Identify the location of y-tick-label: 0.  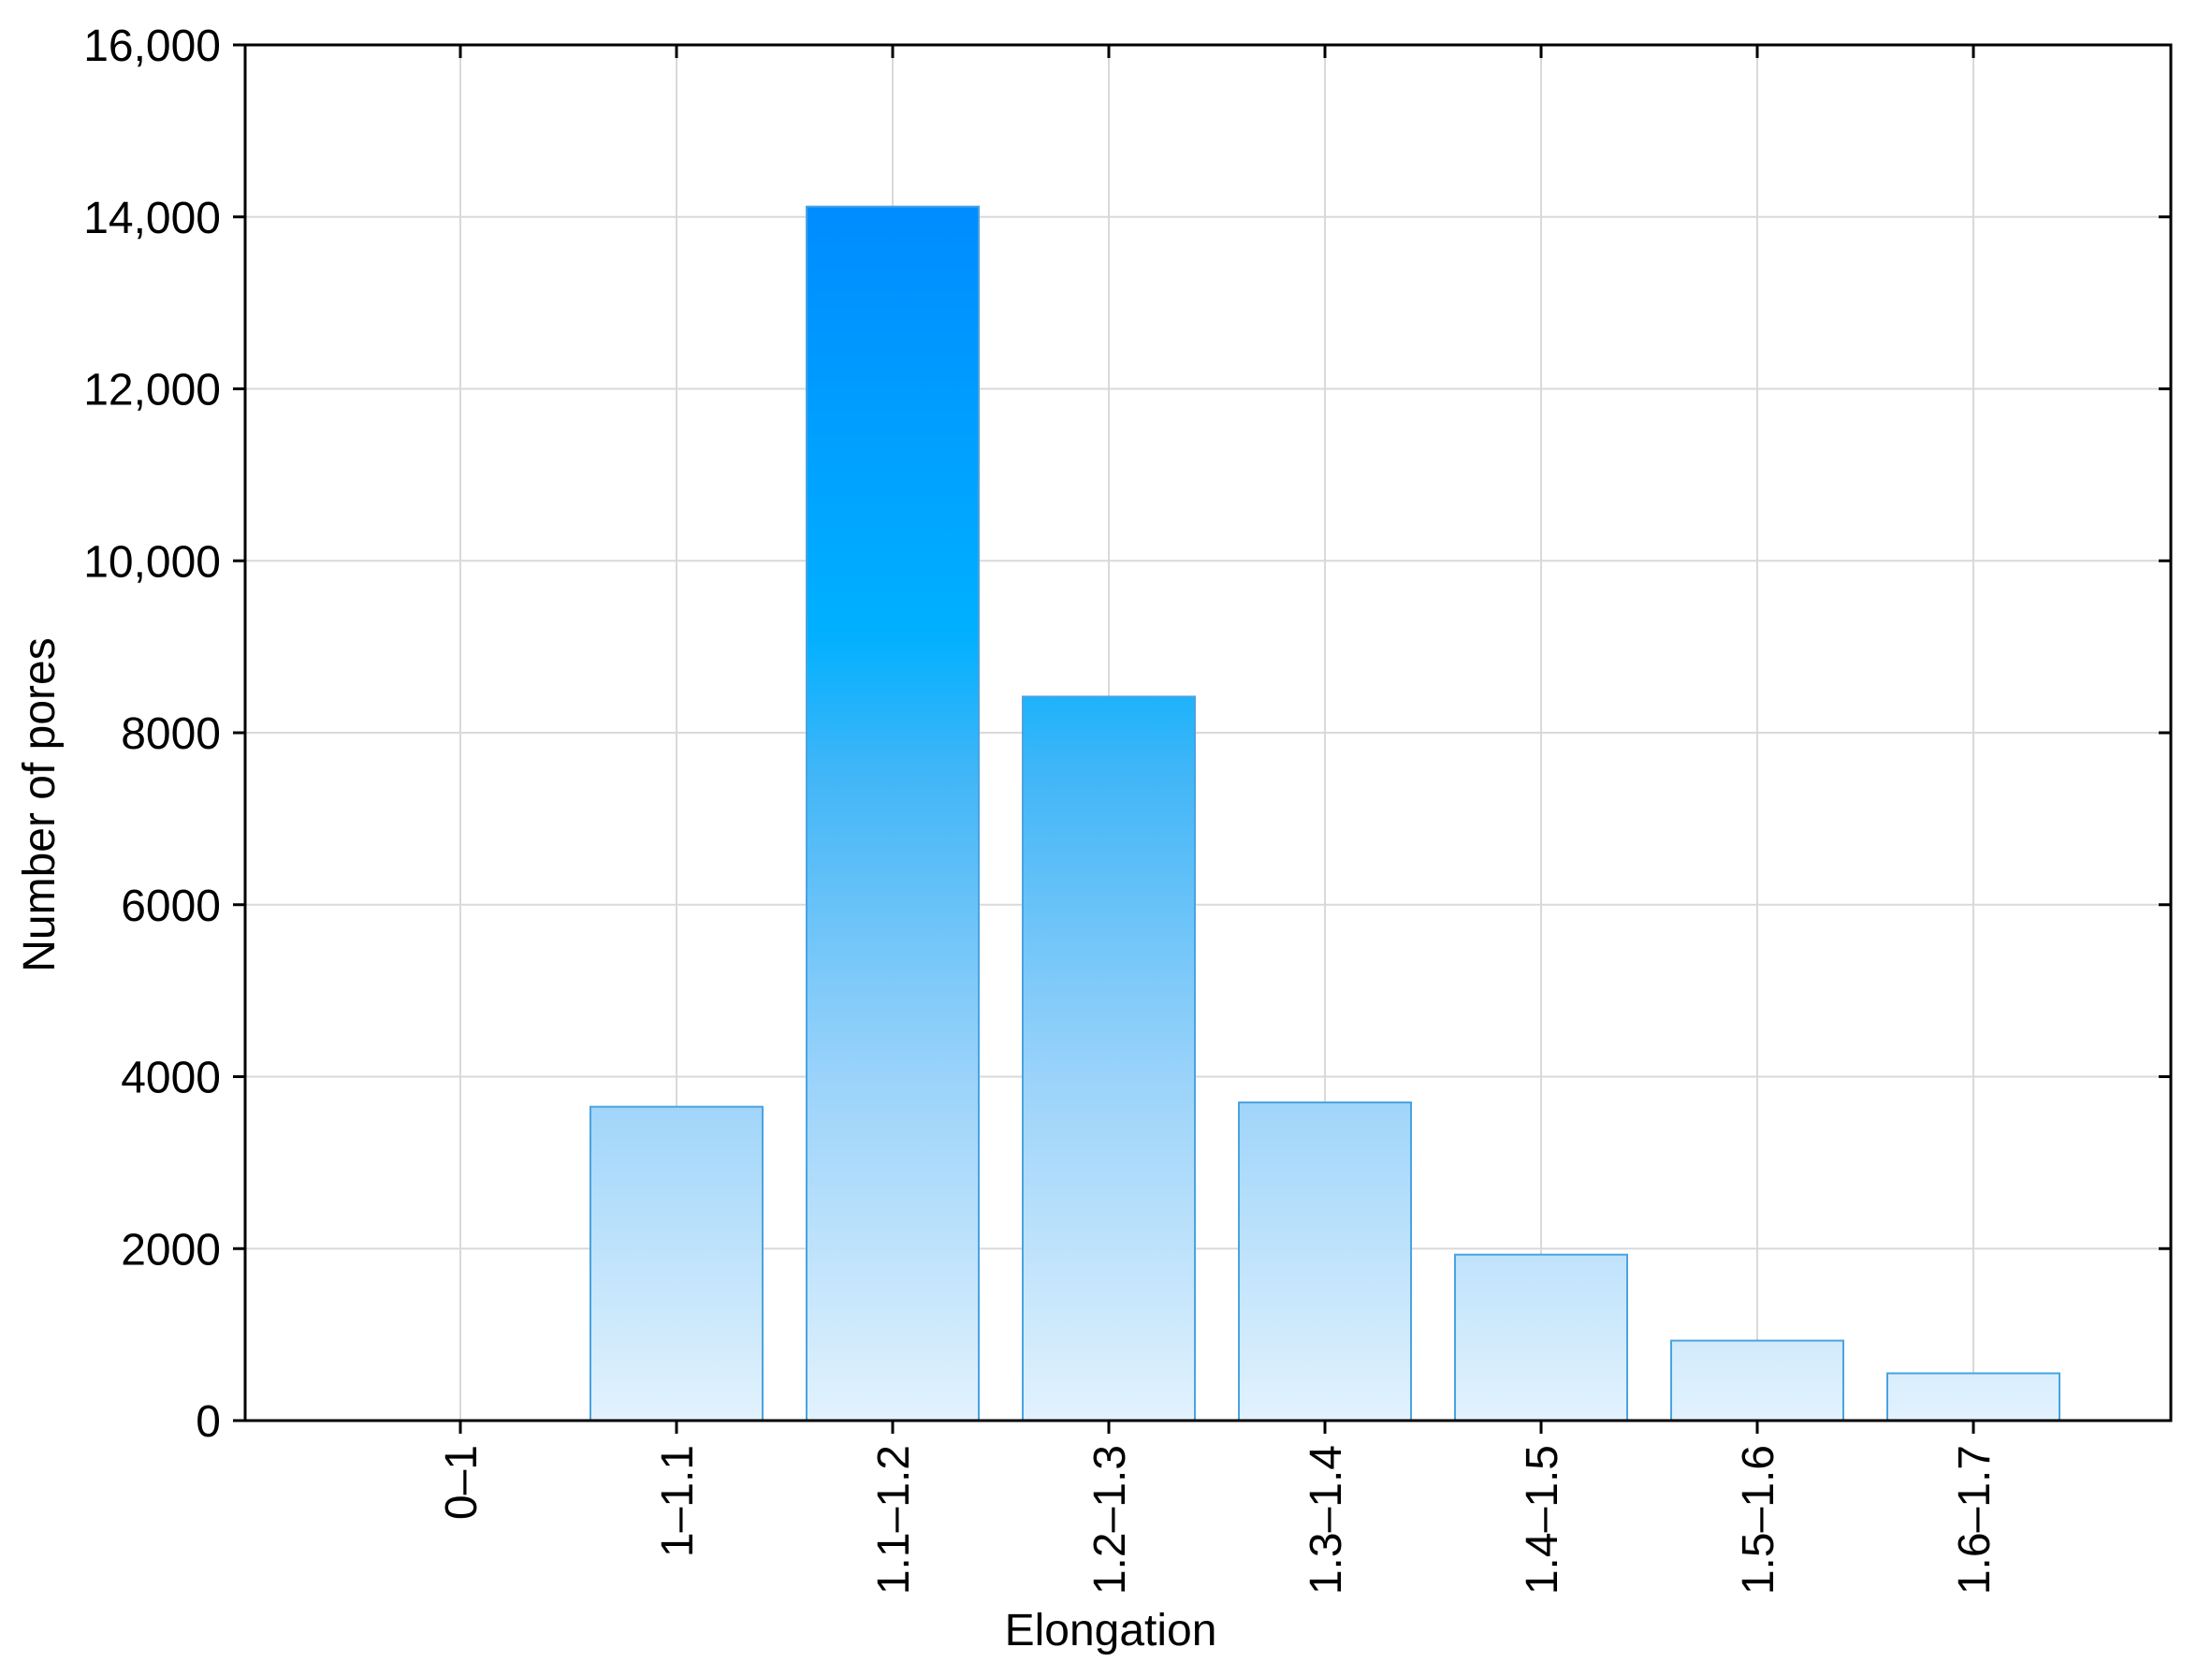
(208, 1422).